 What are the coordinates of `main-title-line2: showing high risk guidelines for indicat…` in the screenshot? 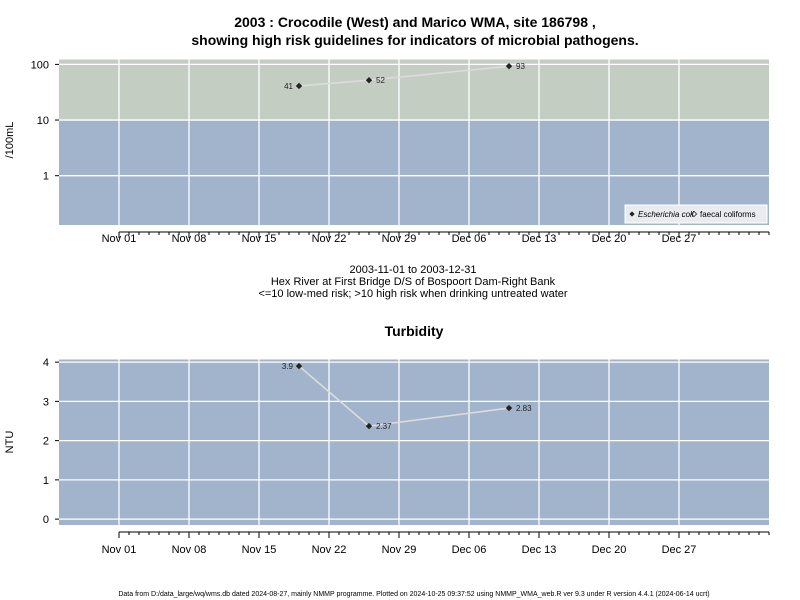 It's located at (414, 40).